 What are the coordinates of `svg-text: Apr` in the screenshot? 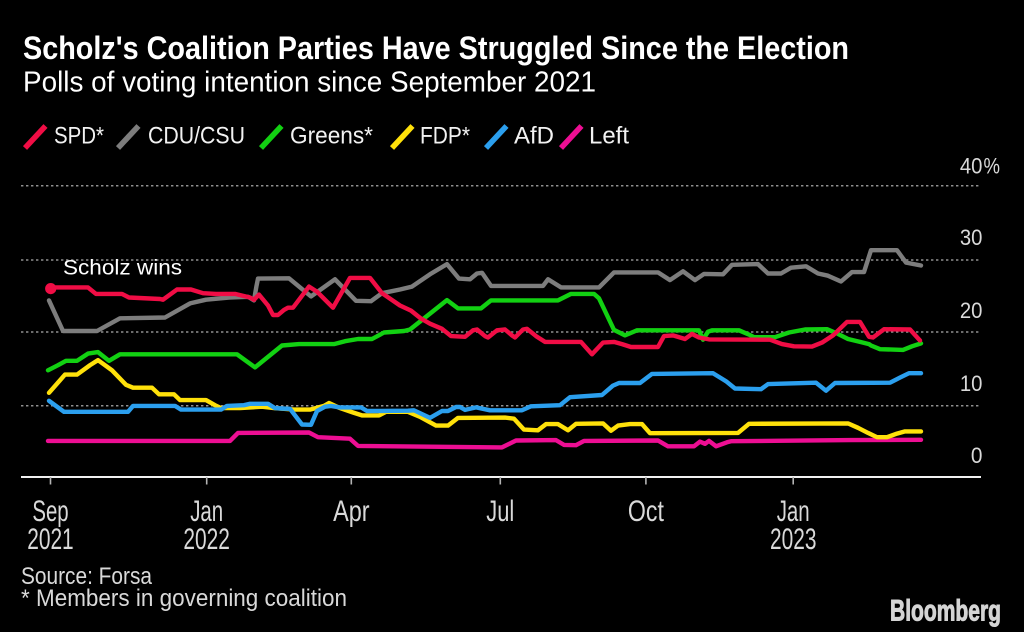 It's located at (351, 511).